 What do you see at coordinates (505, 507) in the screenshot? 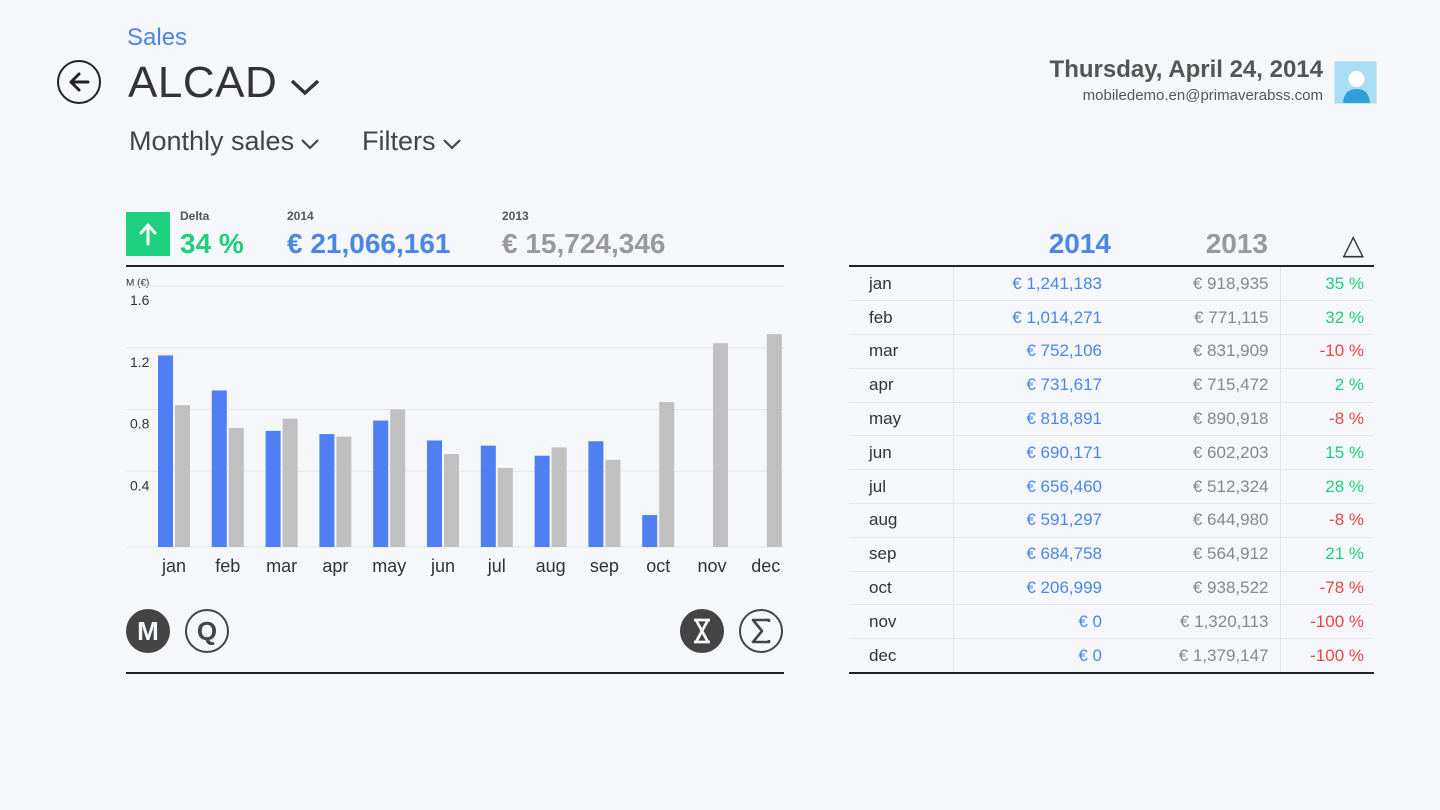
I see `bar-2013-jul` at bounding box center [505, 507].